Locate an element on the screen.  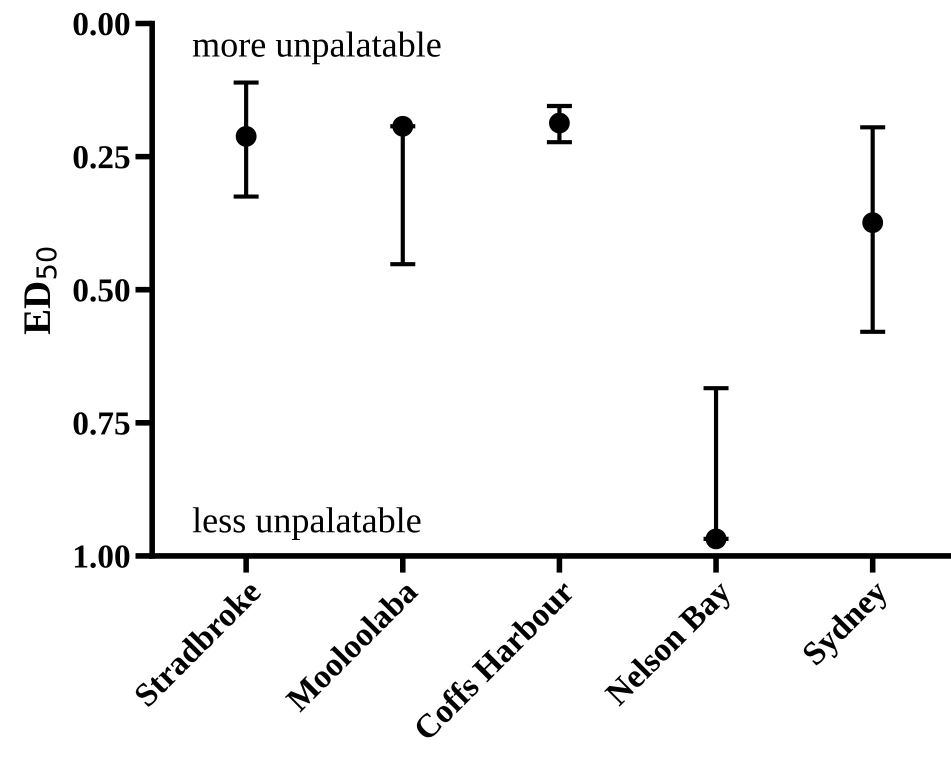
y-axis-title: ED$_{50}$ is located at coordinates (40, 291).